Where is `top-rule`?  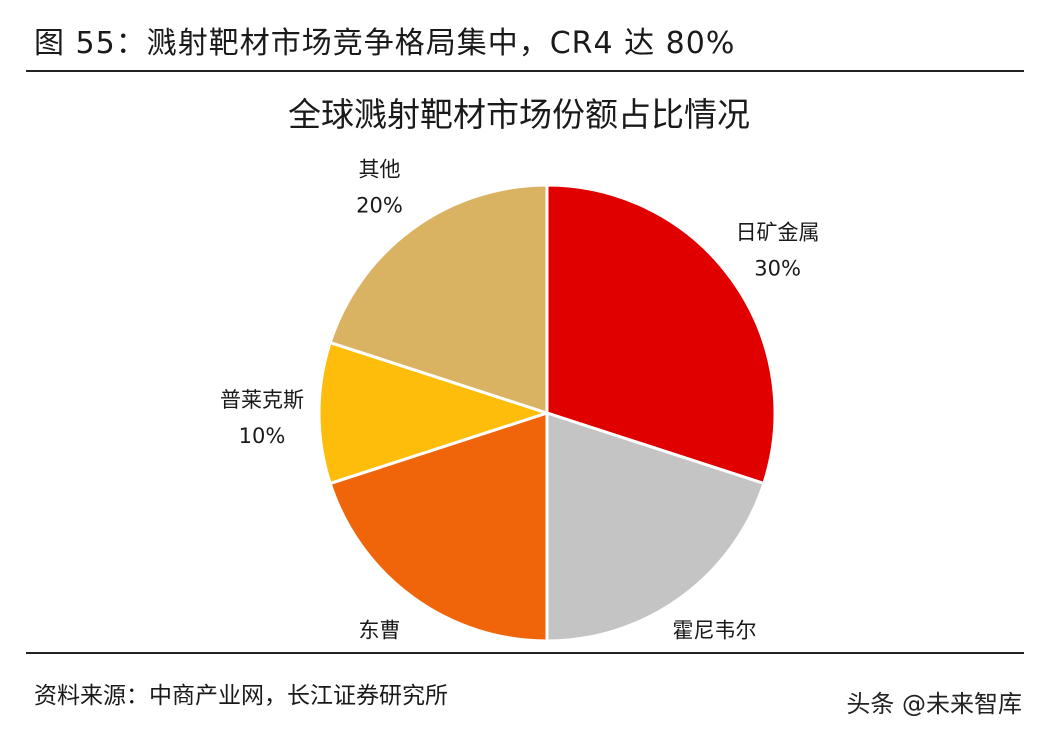 top-rule is located at coordinates (525, 71).